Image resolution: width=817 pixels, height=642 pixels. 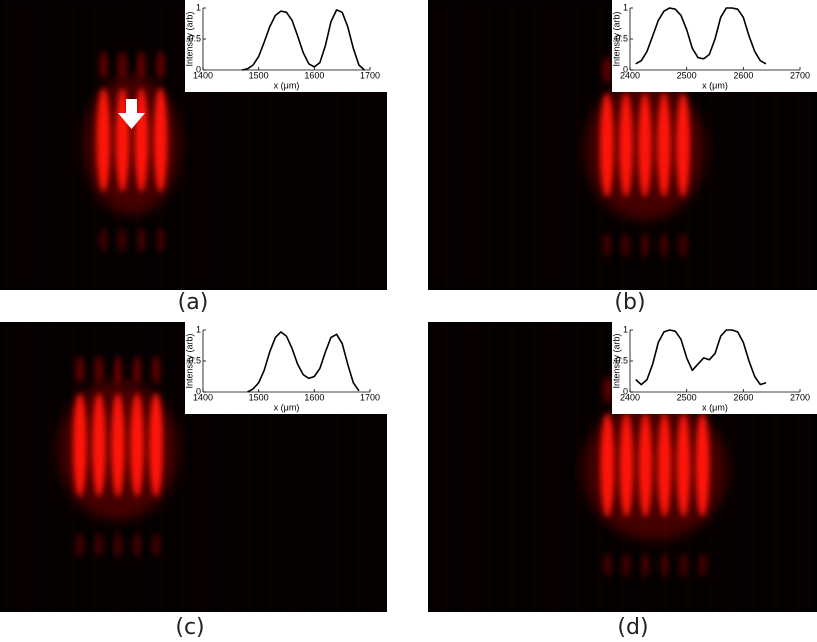 What do you see at coordinates (687, 397) in the screenshot?
I see `x-tick-label: 2500` at bounding box center [687, 397].